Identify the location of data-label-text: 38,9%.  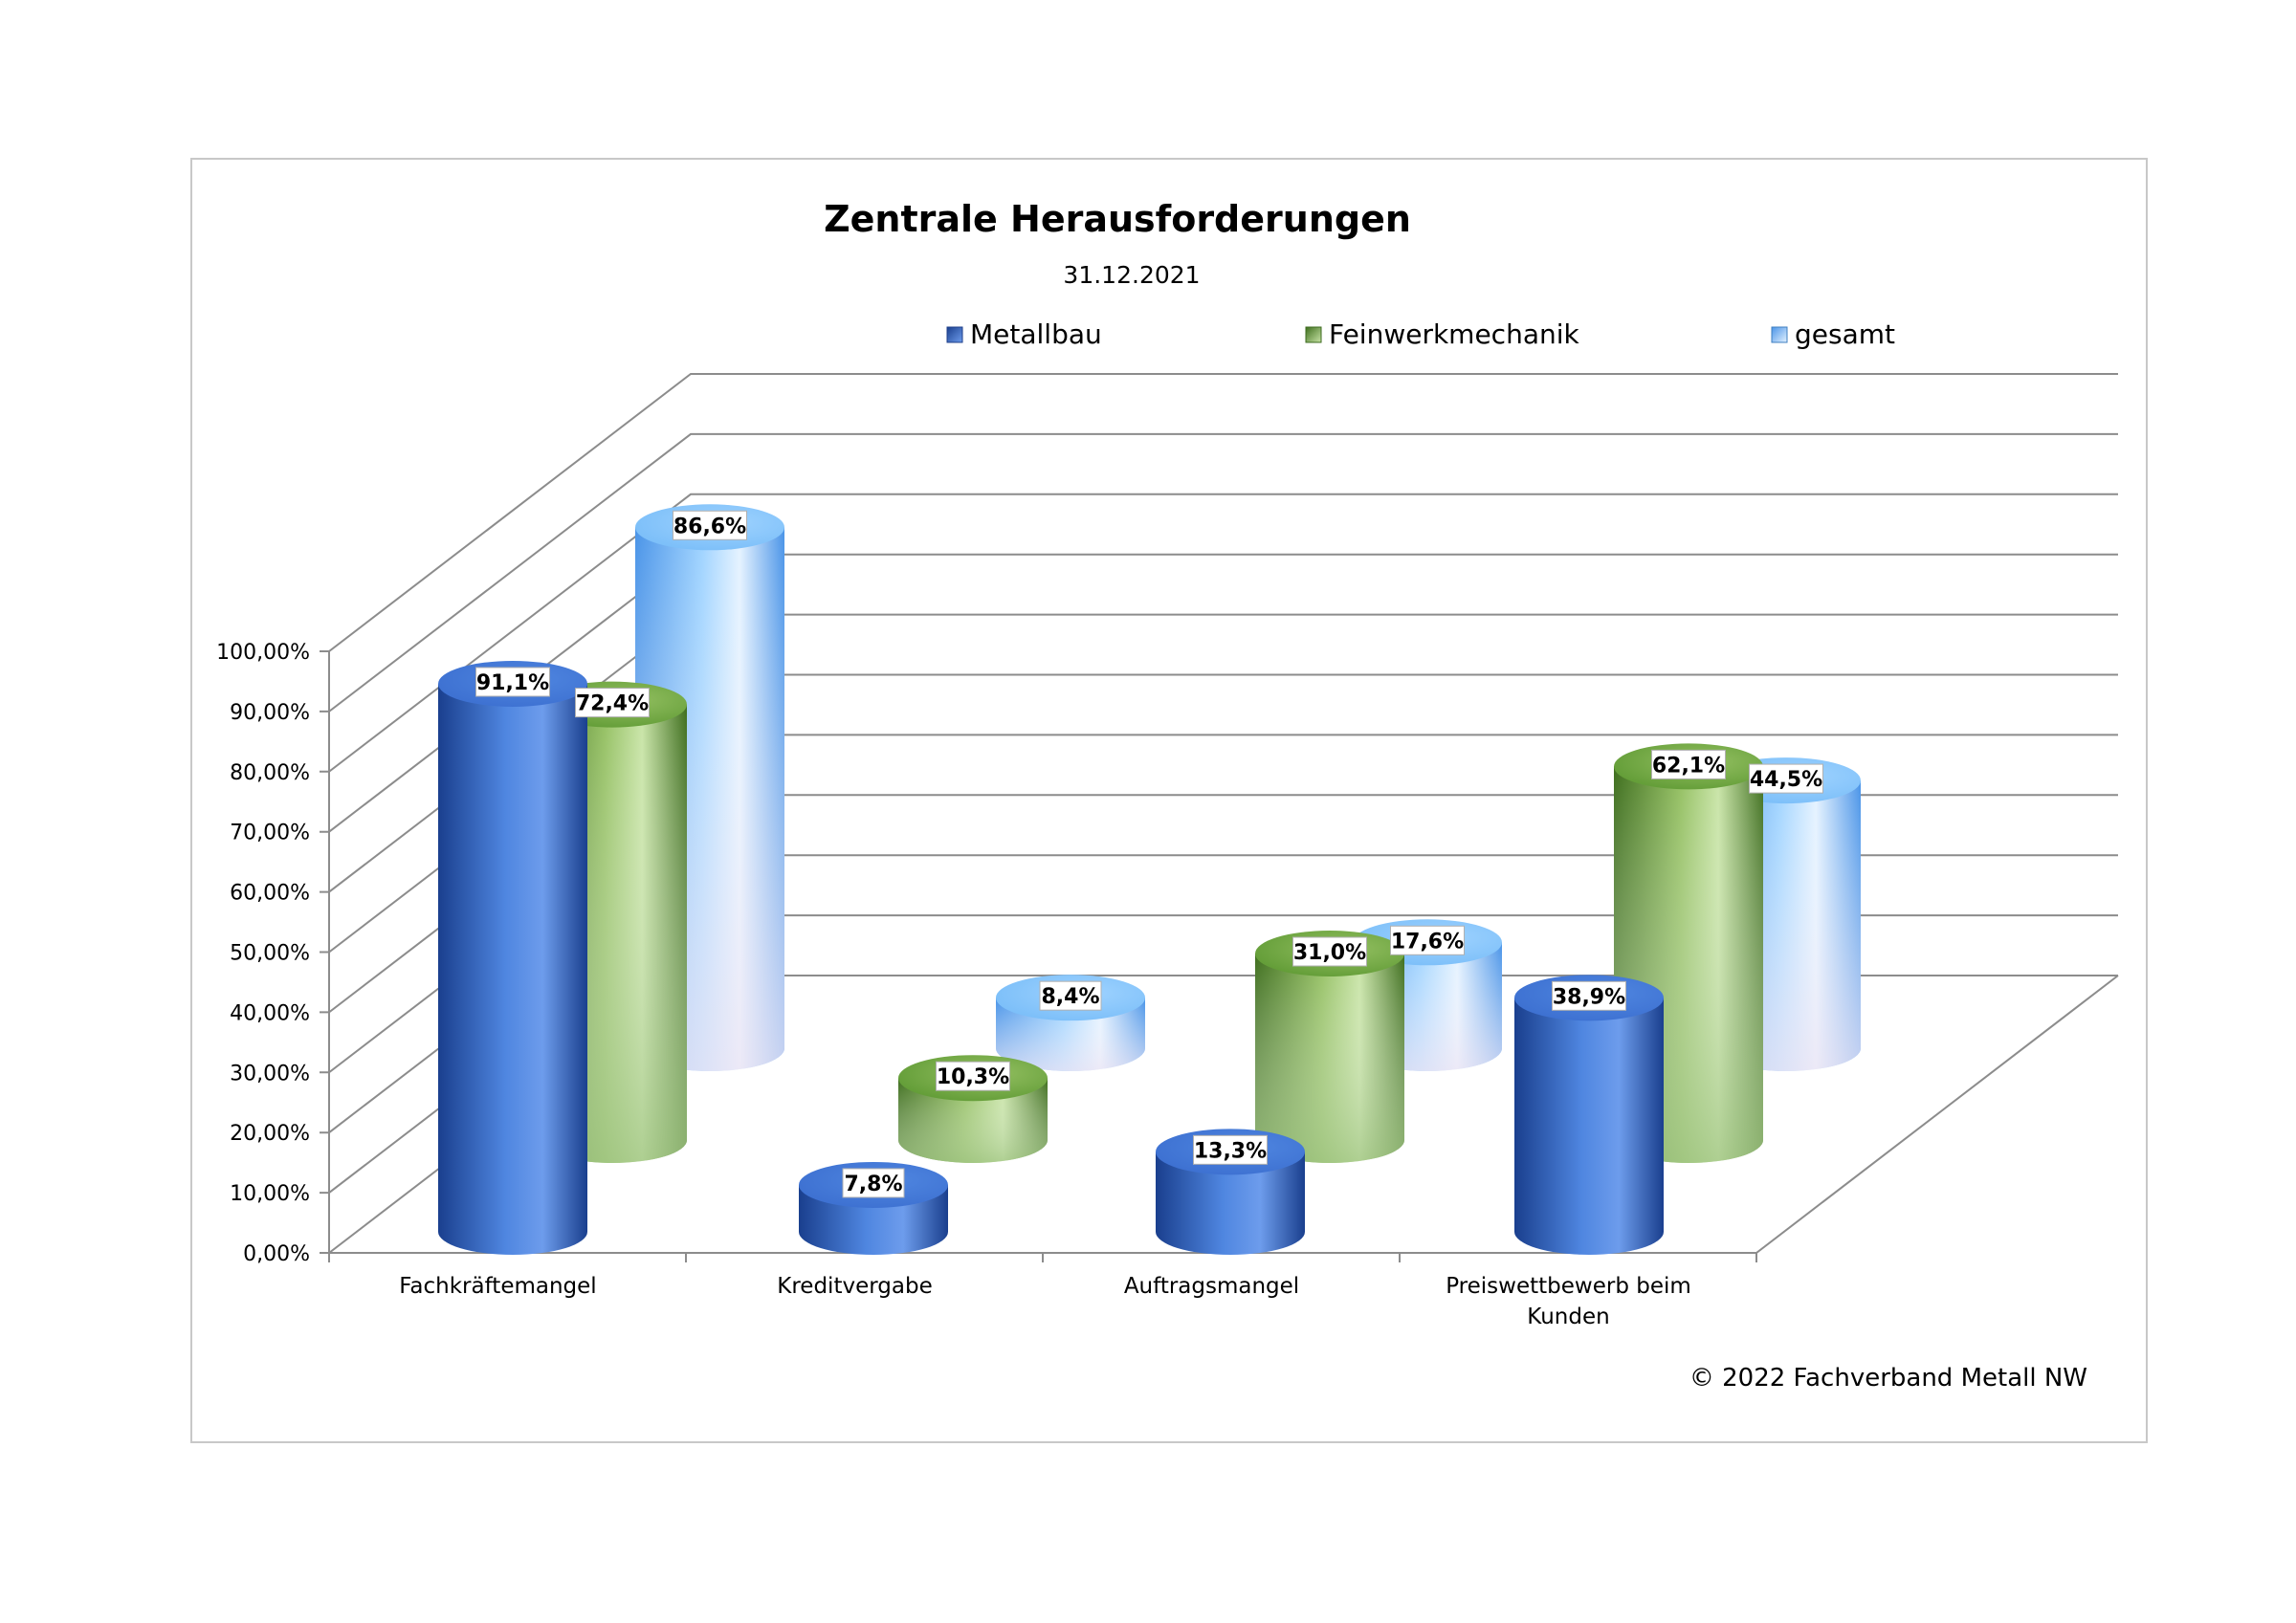
(1589, 997).